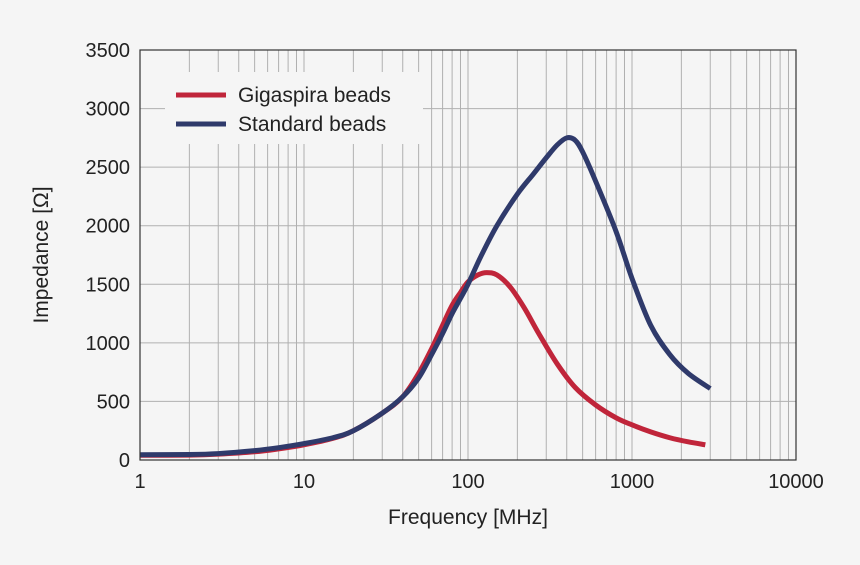 This screenshot has width=860, height=565. I want to click on y-tick-label: 2500, so click(108, 168).